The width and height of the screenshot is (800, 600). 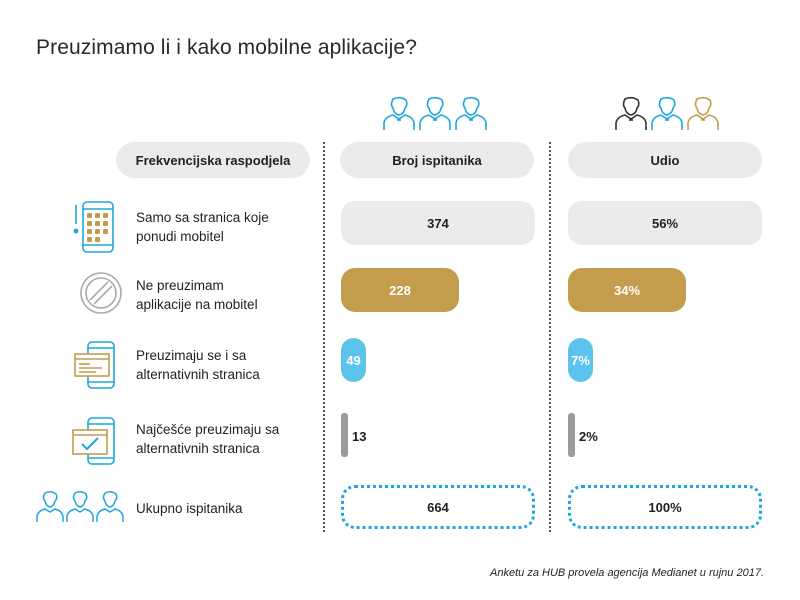 What do you see at coordinates (93, 441) in the screenshot?
I see `phone-browser-check-icon` at bounding box center [93, 441].